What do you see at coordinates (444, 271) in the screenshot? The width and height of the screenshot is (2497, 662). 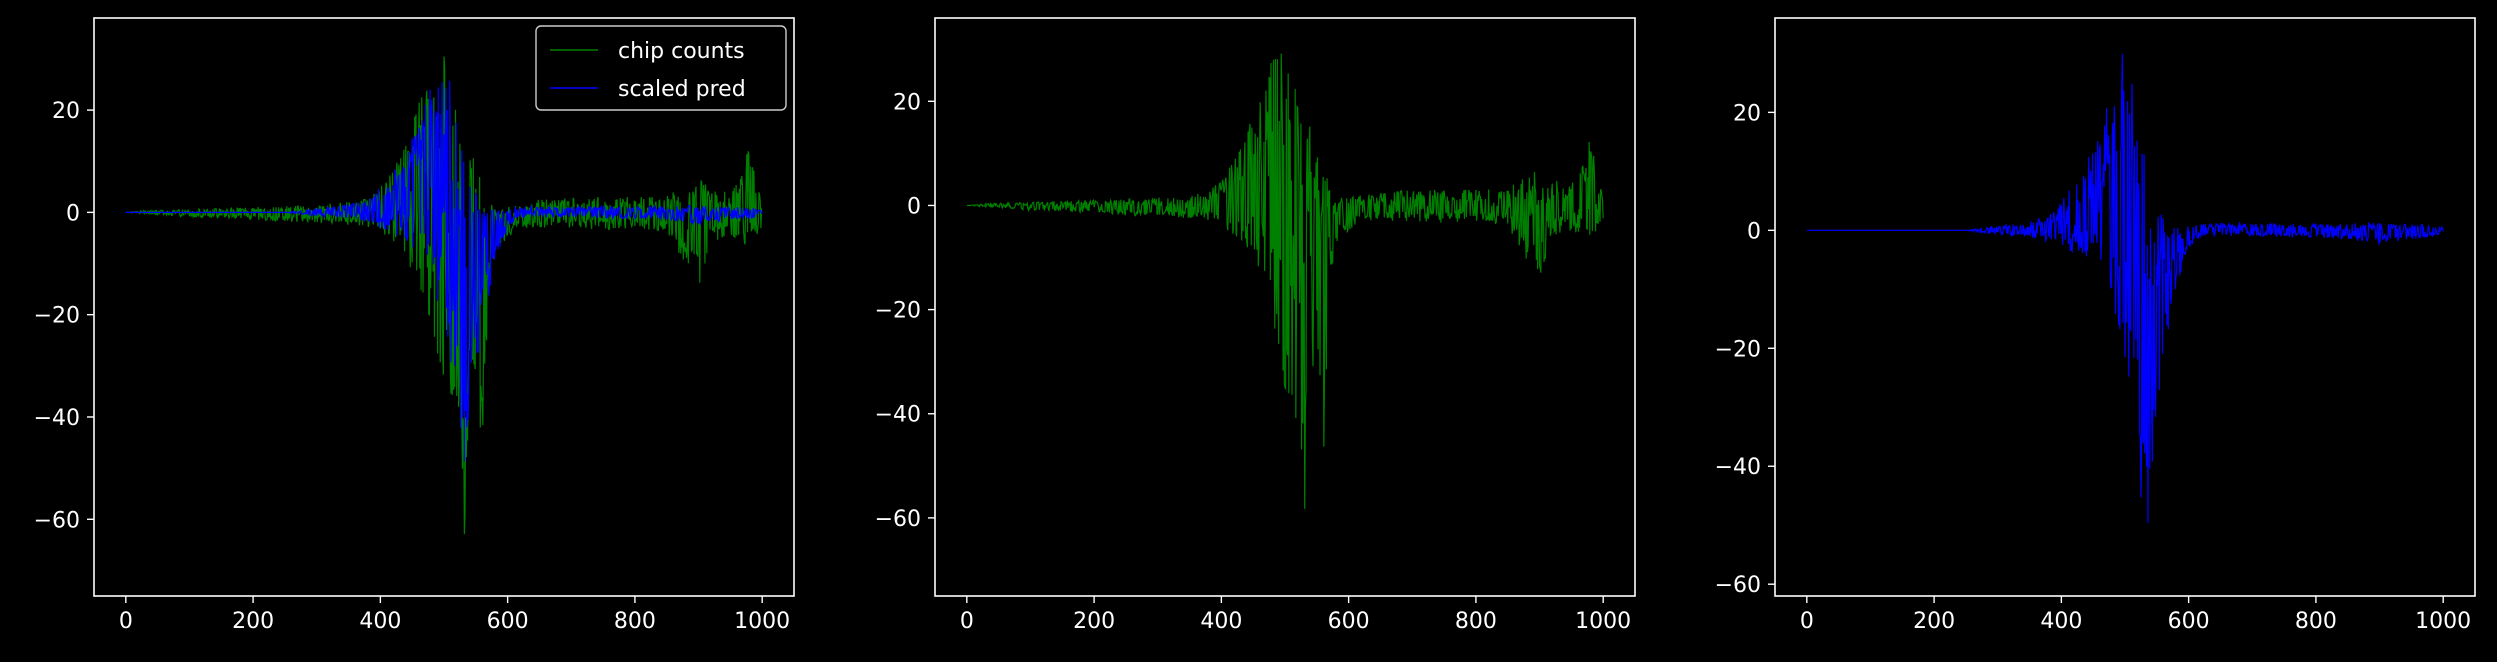 I see `series-line-scaled-pred` at bounding box center [444, 271].